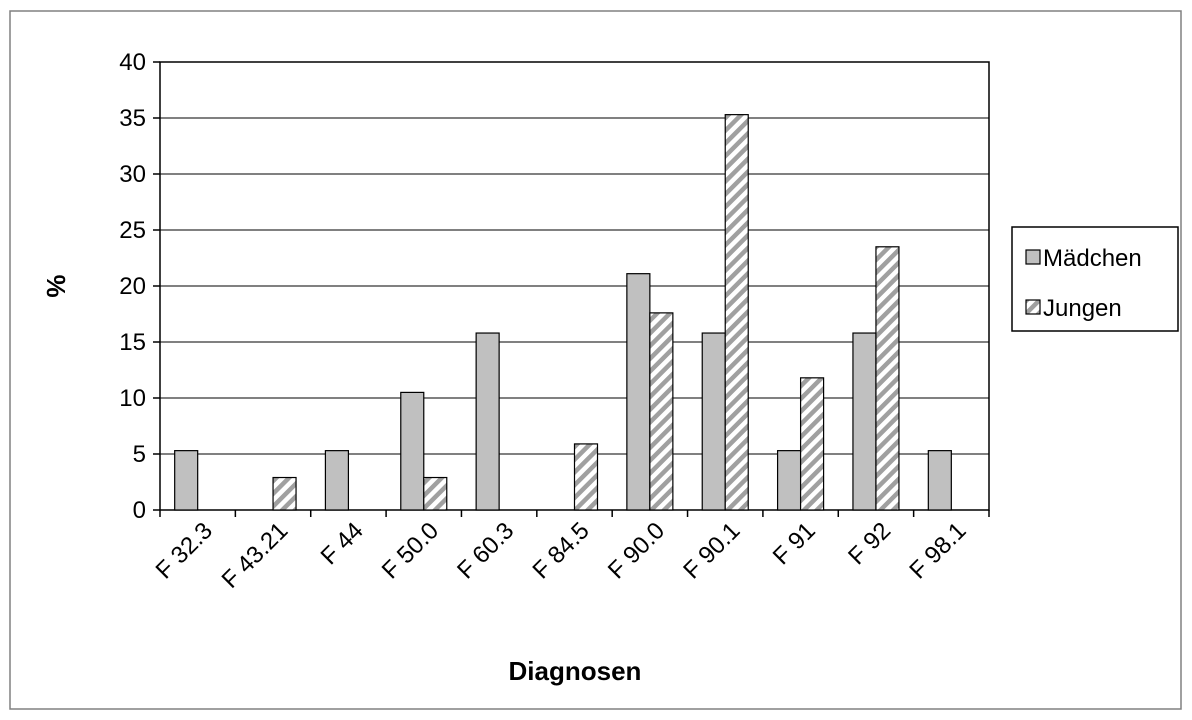 This screenshot has width=1192, height=720. What do you see at coordinates (132, 230) in the screenshot?
I see `y-tick-label: 25` at bounding box center [132, 230].